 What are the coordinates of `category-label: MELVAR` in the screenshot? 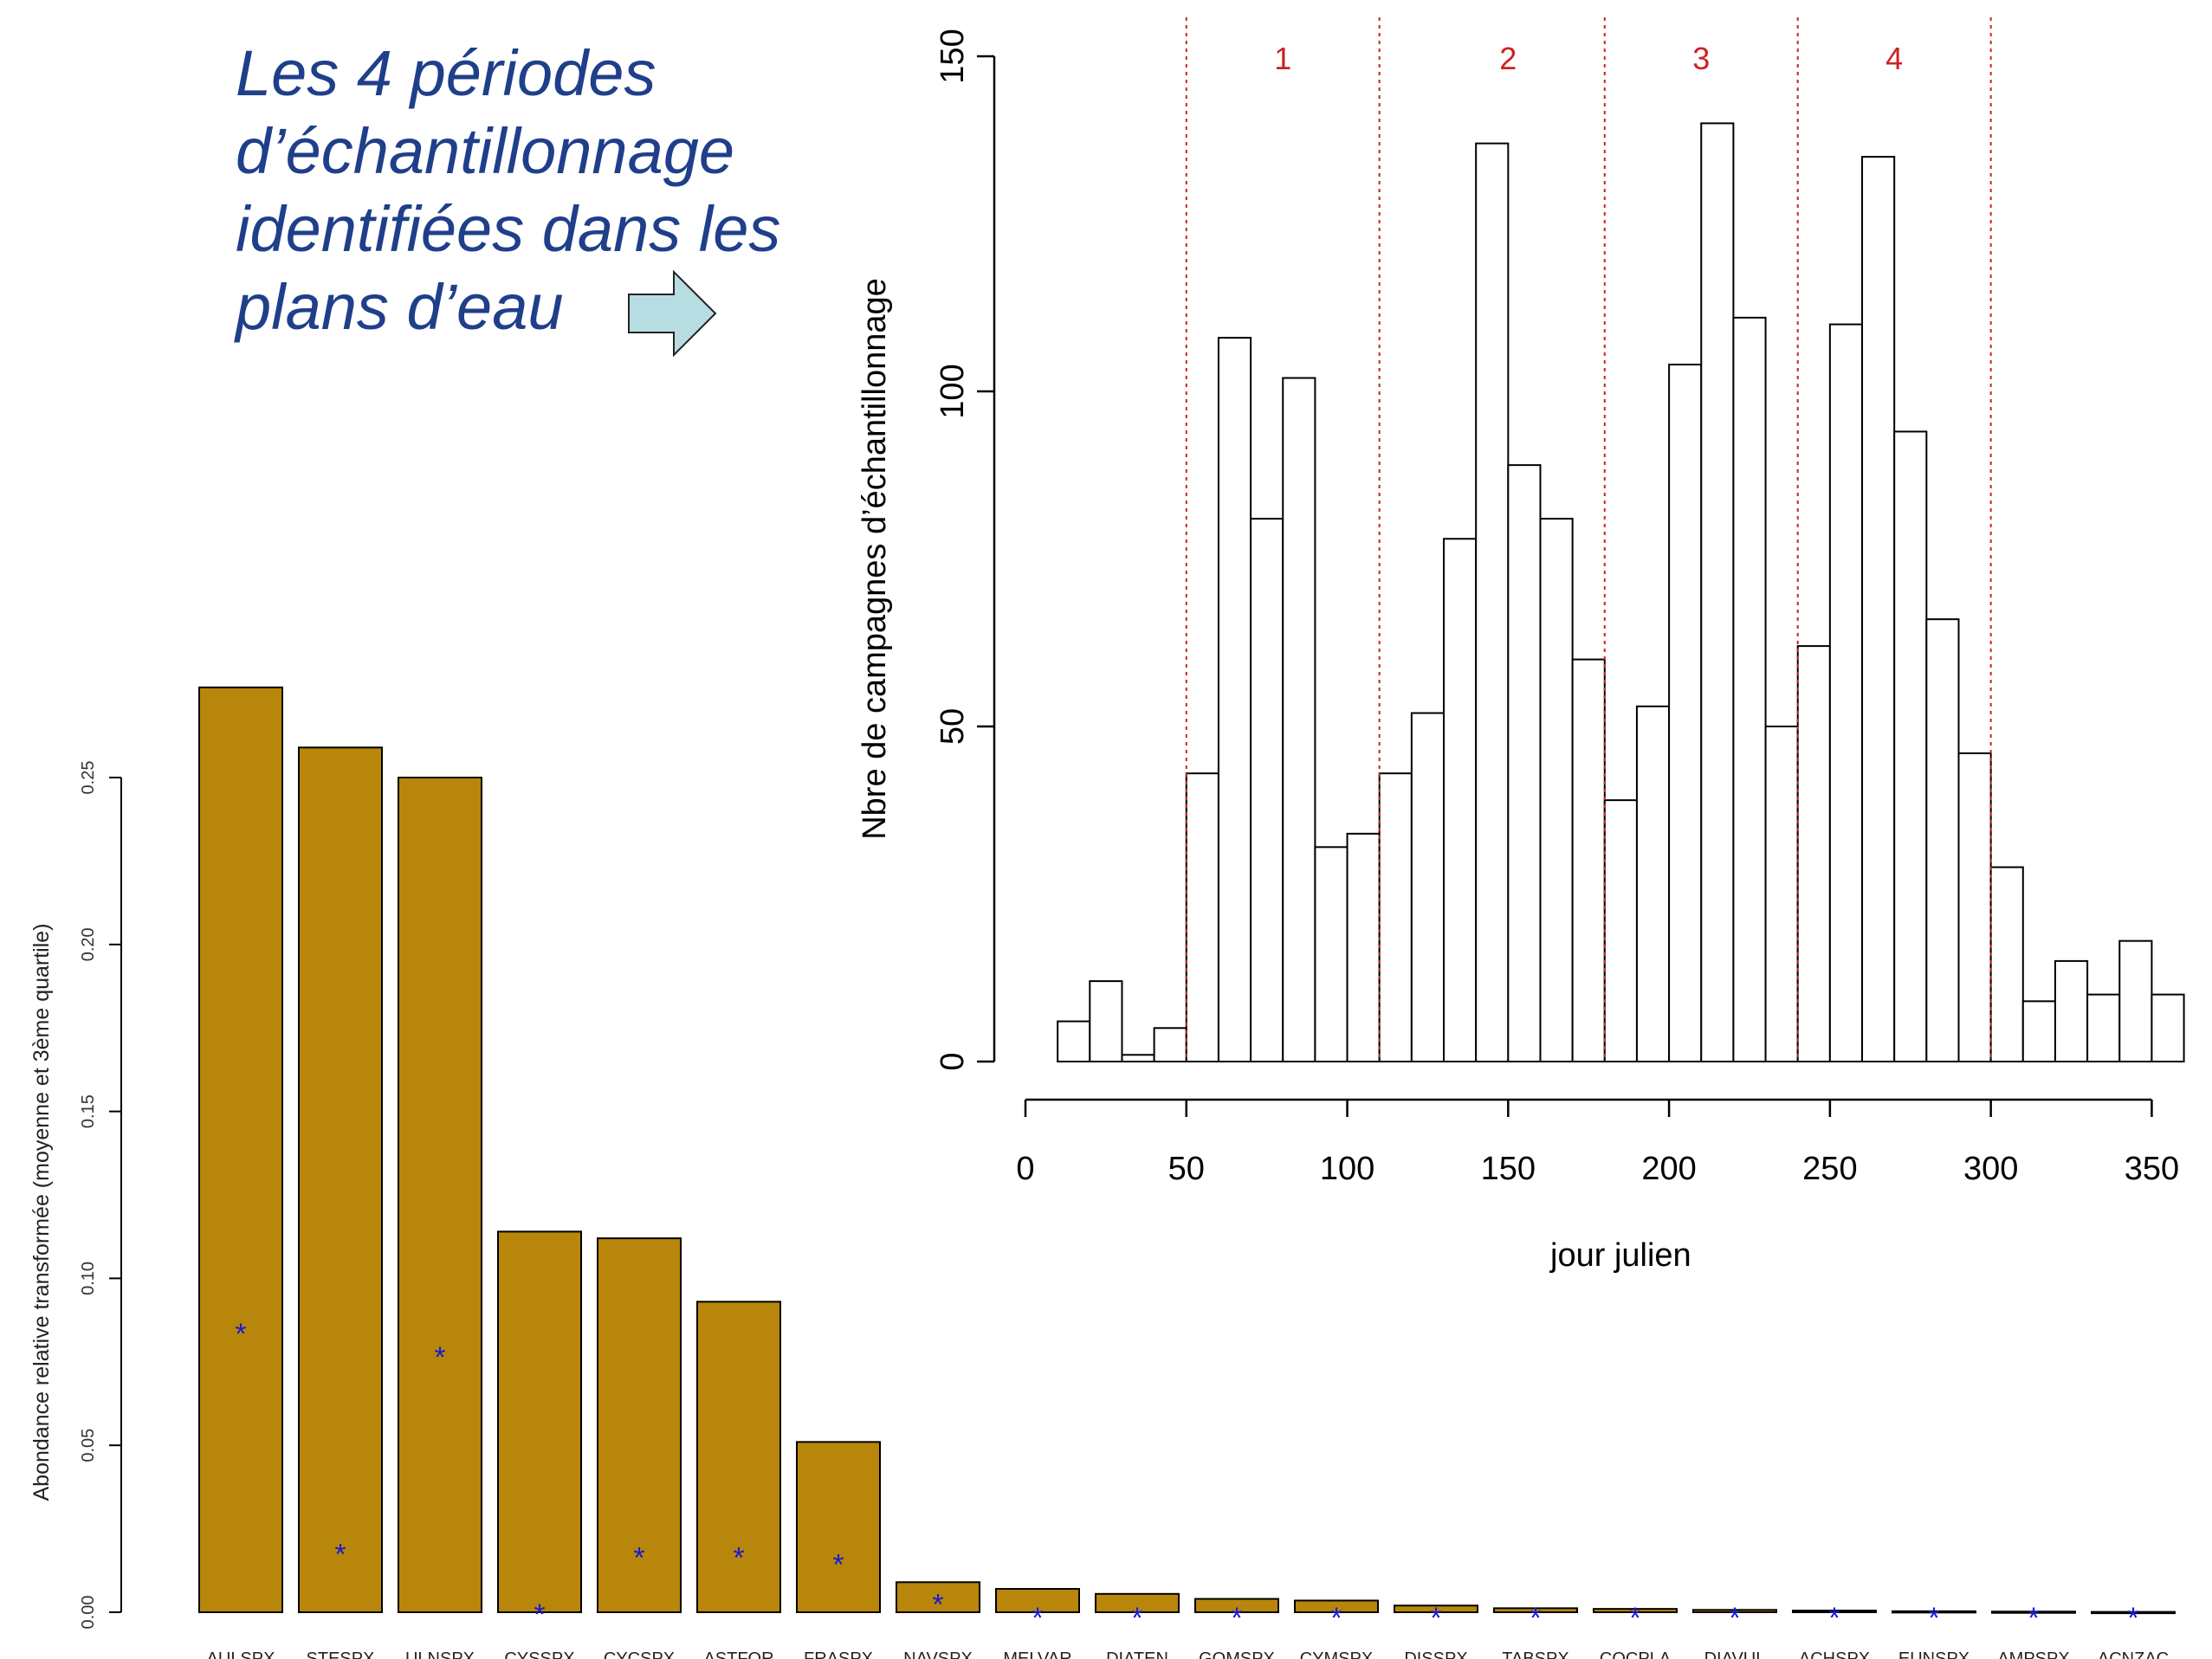 It's located at (1037, 1654).